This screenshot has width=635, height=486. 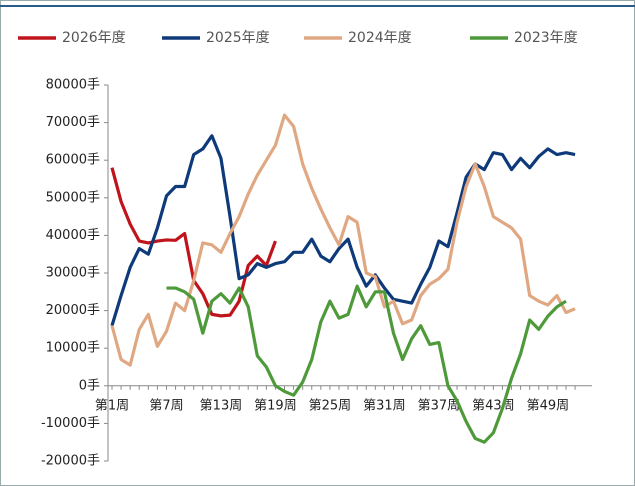 What do you see at coordinates (73, 160) in the screenshot?
I see `y-tick-label: 60000手` at bounding box center [73, 160].